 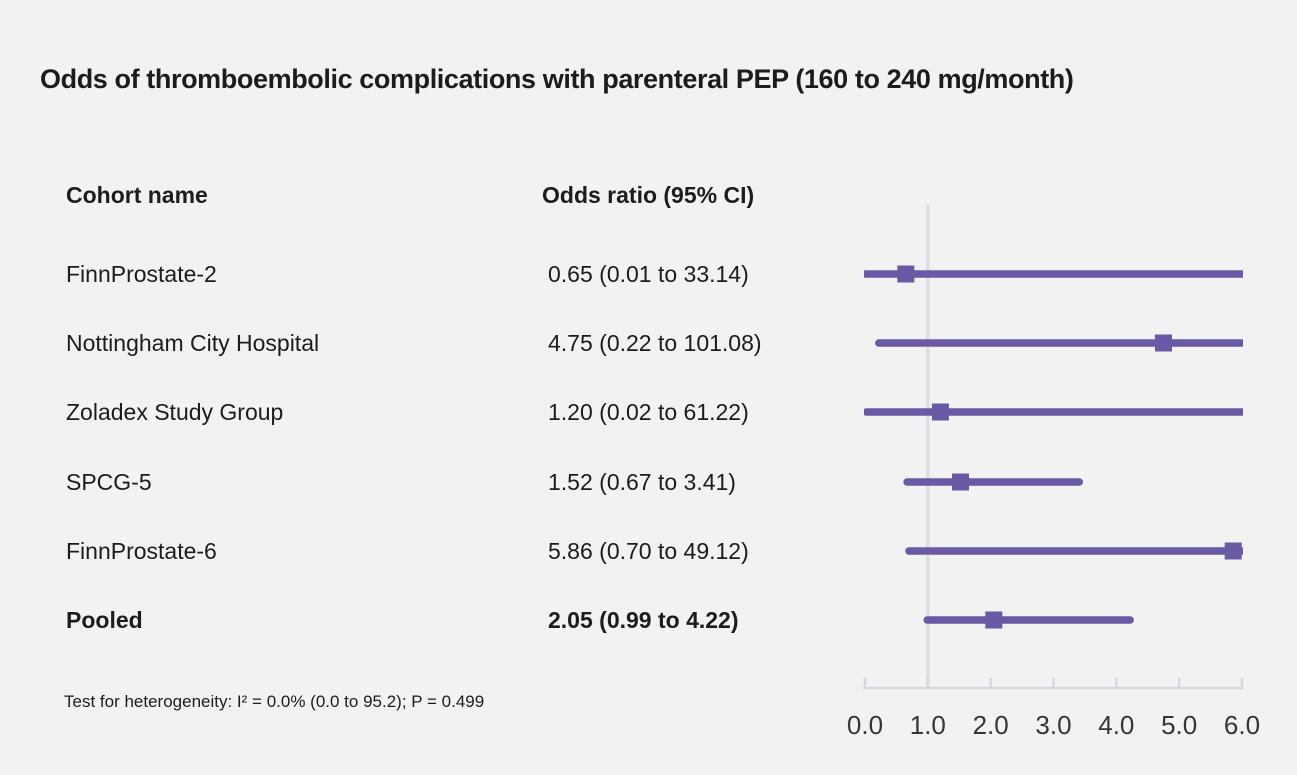 I want to click on cohort-name: Zoladex Study Group, so click(x=175, y=412).